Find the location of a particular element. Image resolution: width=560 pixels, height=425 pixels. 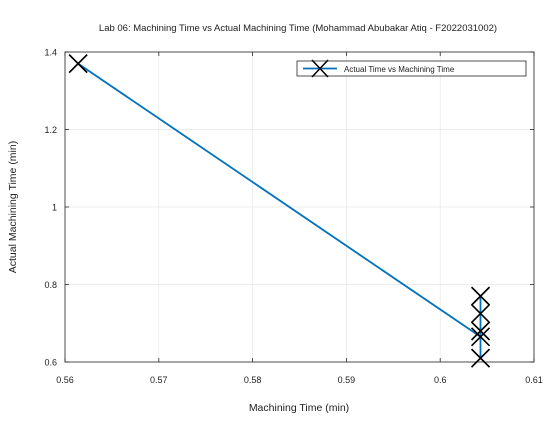

x-tick-label: 0.57 is located at coordinates (159, 380).